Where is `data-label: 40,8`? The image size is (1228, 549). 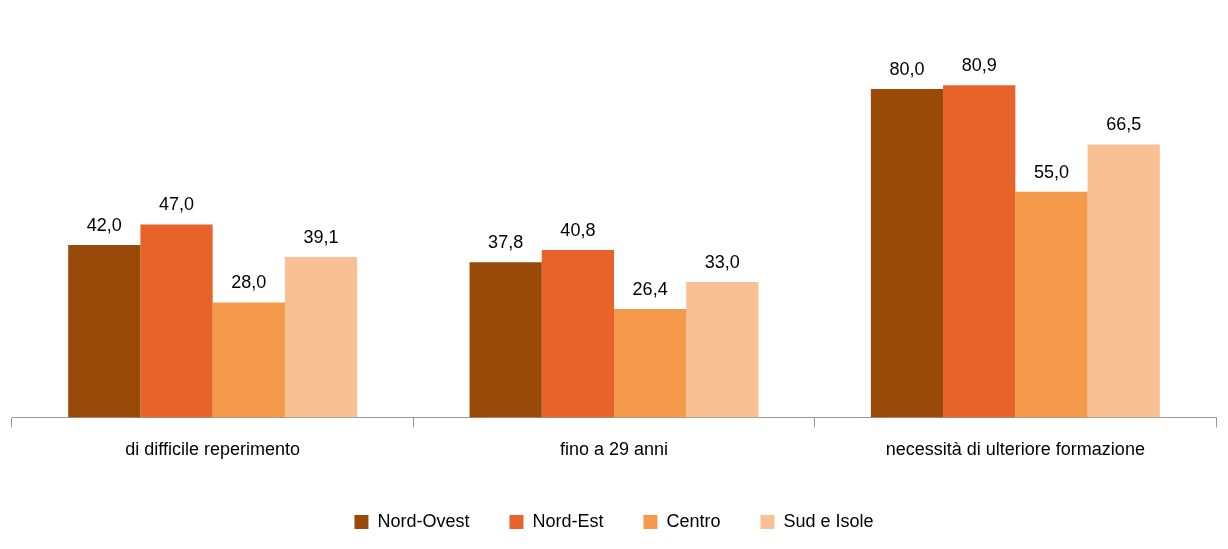 data-label: 40,8 is located at coordinates (578, 229).